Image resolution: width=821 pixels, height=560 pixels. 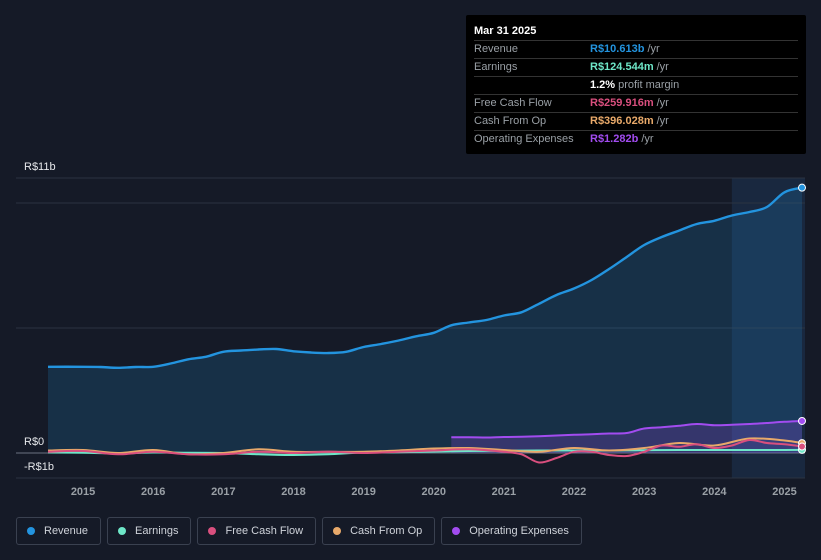 I want to click on legend-item-operating-expenses: Operating Expenses, so click(x=511, y=531).